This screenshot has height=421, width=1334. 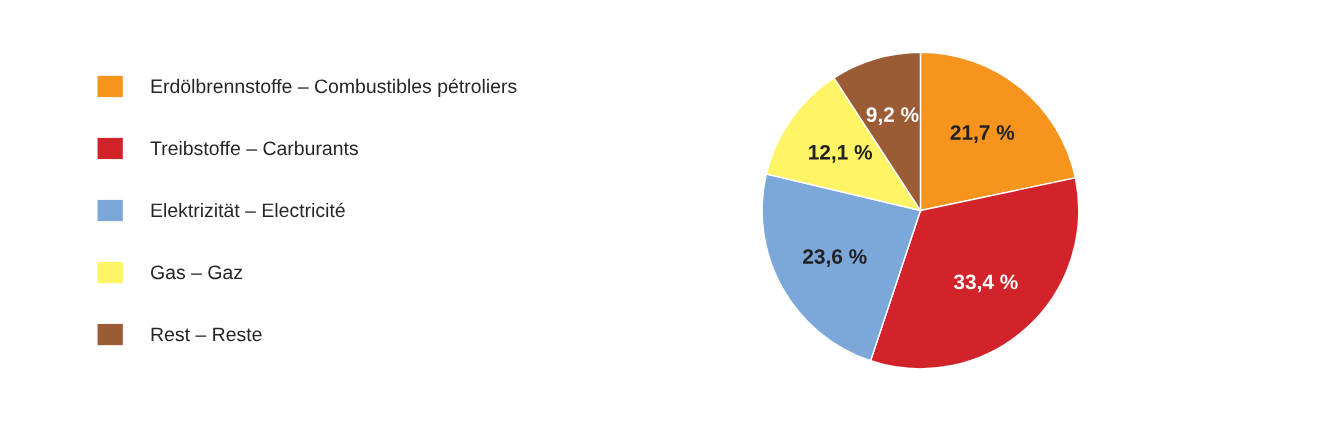 What do you see at coordinates (835, 258) in the screenshot?
I see `data-label: 23,6 %` at bounding box center [835, 258].